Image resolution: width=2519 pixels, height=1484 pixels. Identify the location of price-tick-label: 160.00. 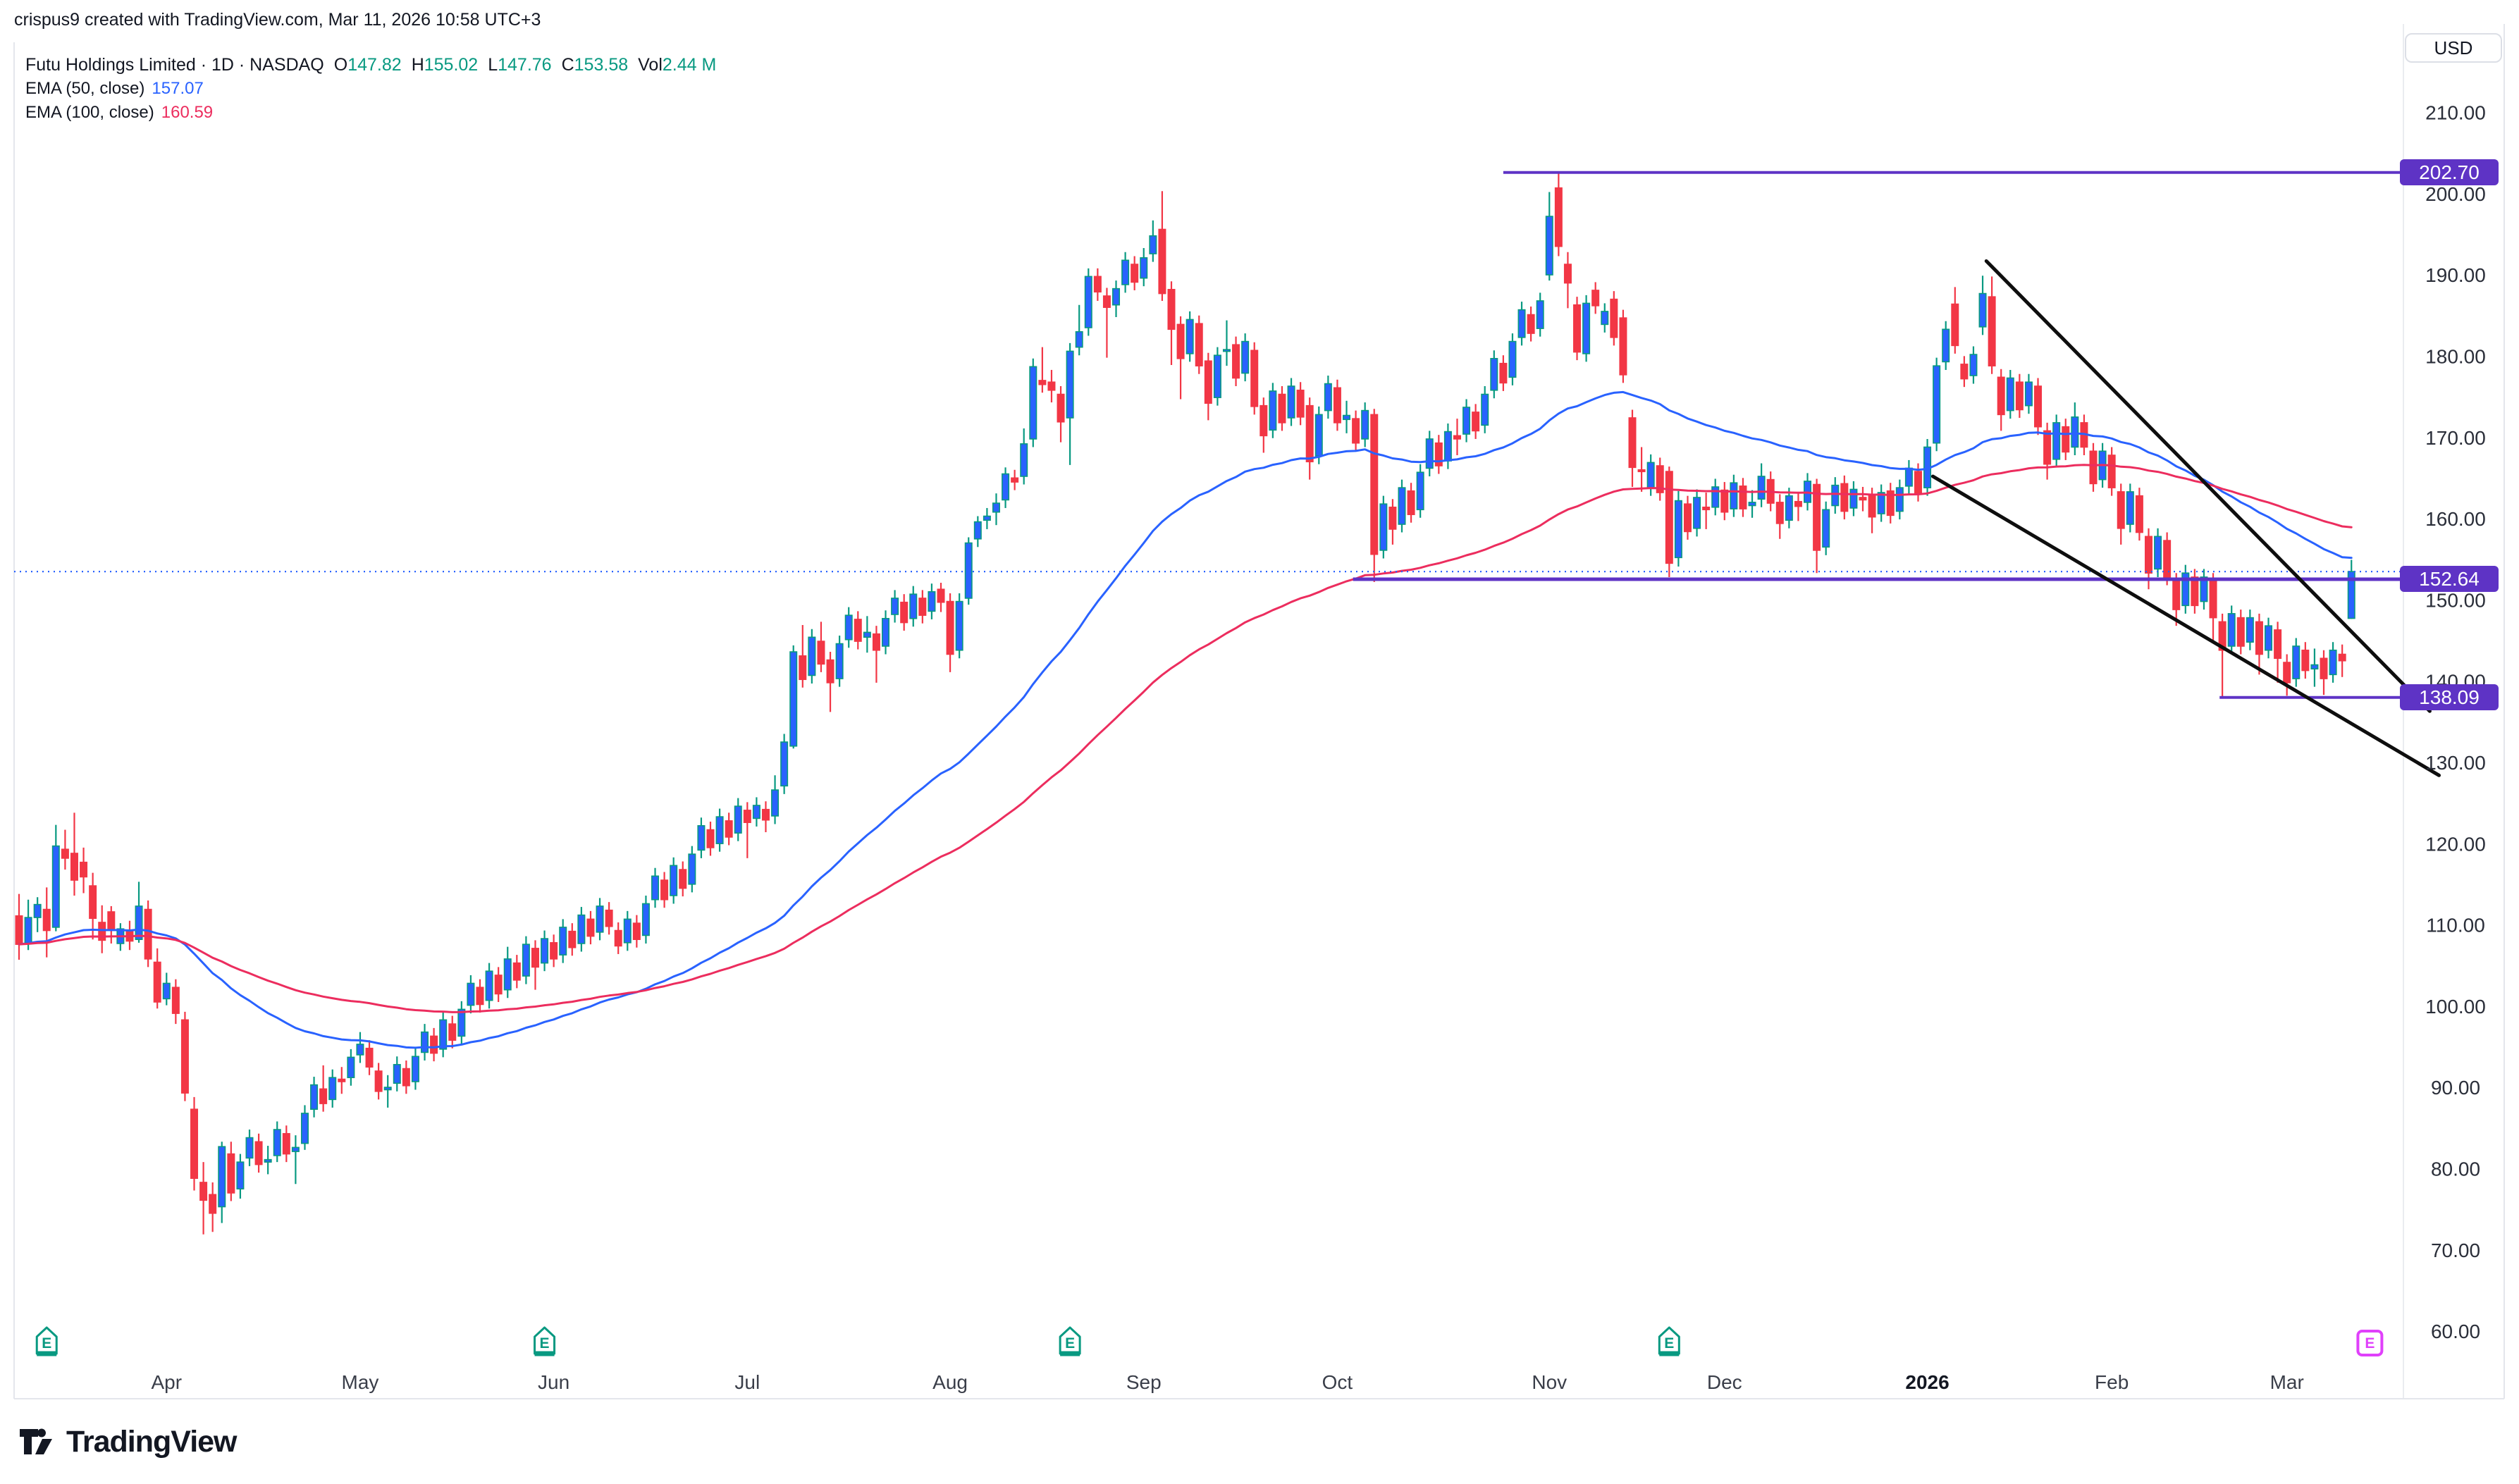
(2455, 519).